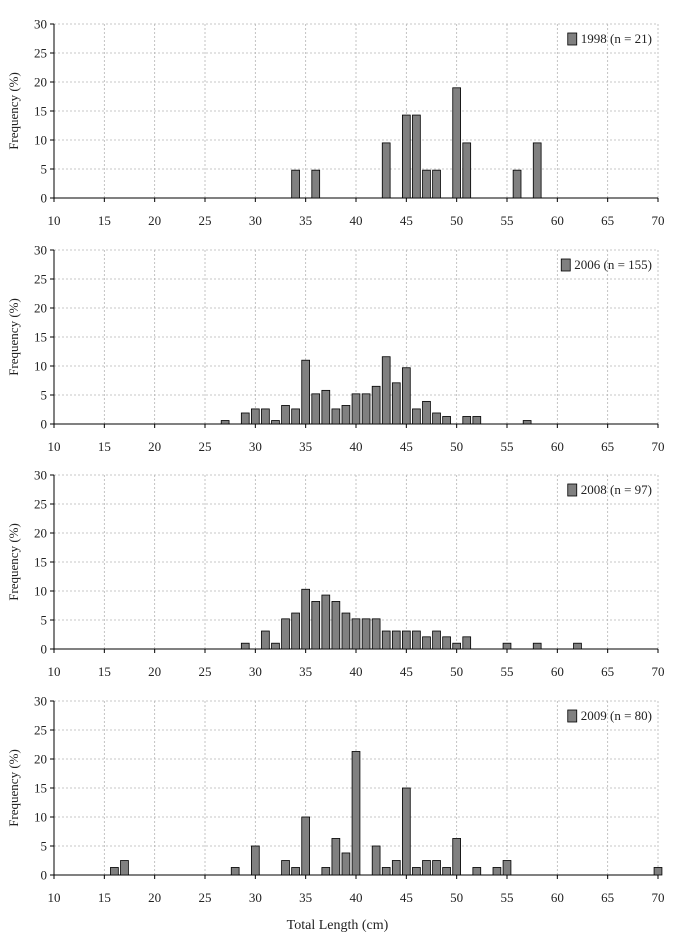  I want to click on y-tick-label: 20, so click(40, 533).